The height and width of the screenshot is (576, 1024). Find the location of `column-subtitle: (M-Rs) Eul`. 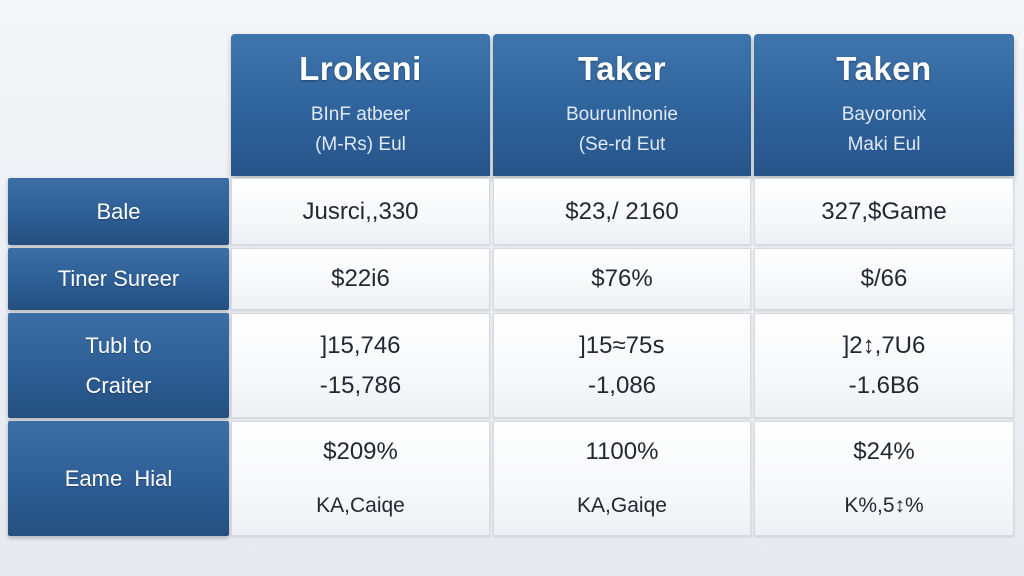

column-subtitle: (M-Rs) Eul is located at coordinates (360, 144).